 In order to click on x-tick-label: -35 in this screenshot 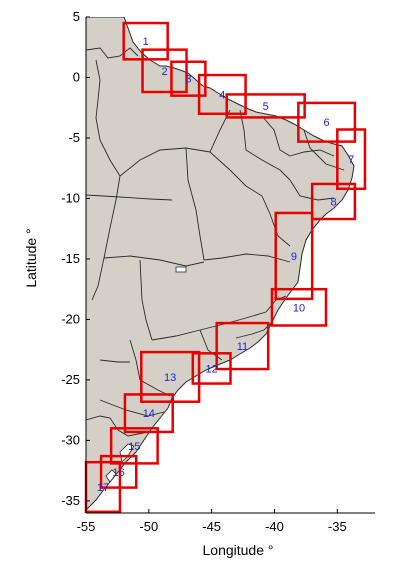, I will do `click(337, 526)`.